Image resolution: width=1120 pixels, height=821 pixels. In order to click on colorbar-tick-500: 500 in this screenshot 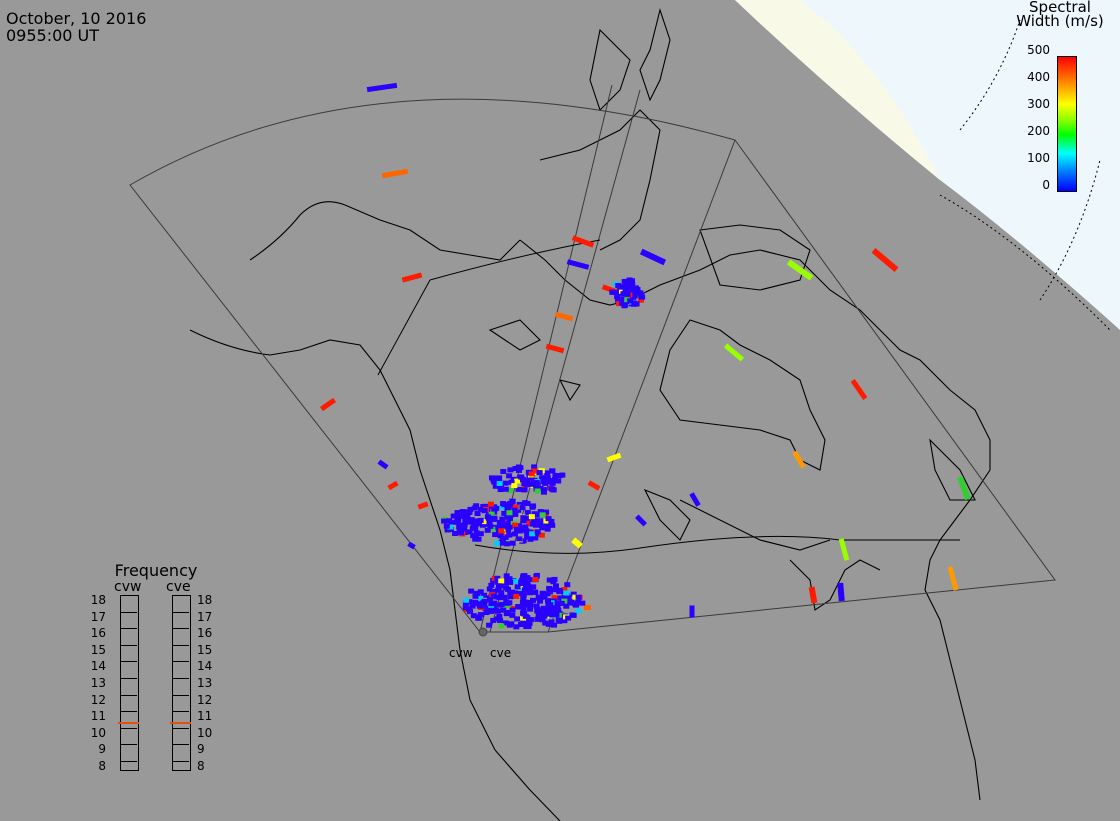, I will do `click(1038, 50)`.